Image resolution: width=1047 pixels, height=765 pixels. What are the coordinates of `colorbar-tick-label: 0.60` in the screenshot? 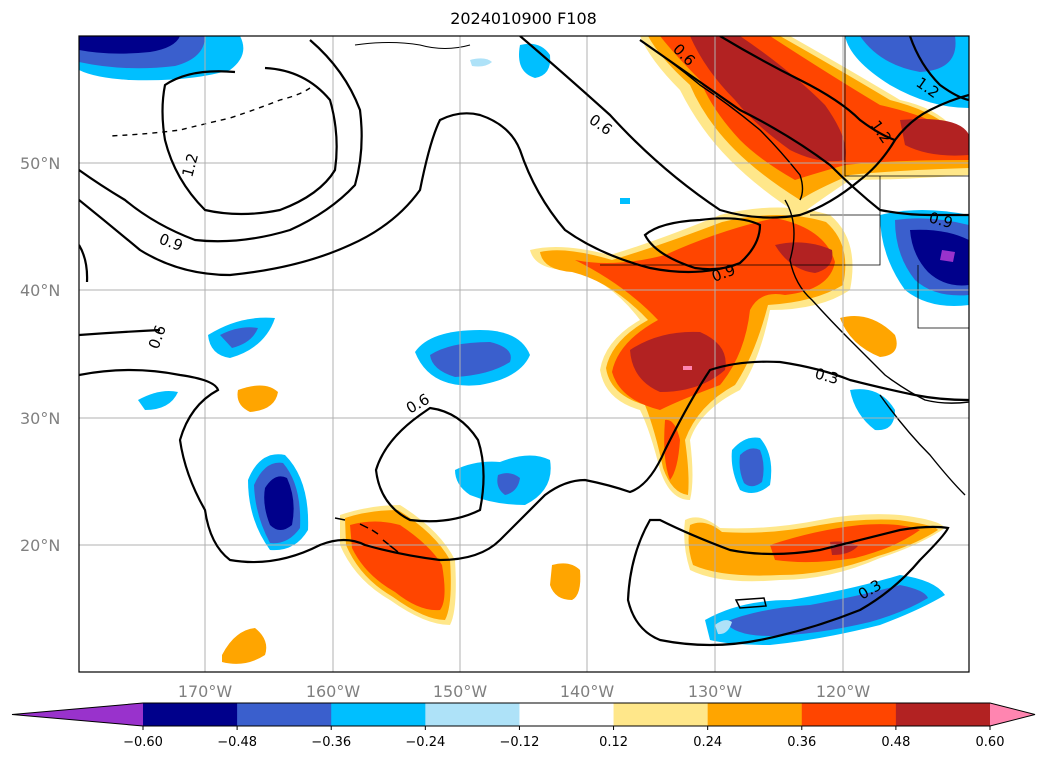 It's located at (990, 742).